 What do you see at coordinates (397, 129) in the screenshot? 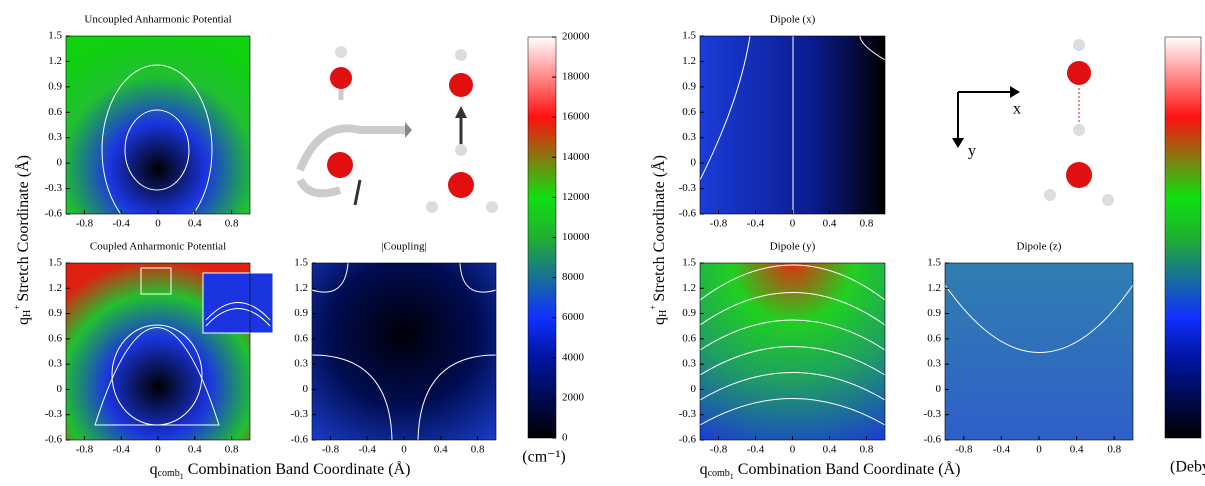
I see `molecule-left` at bounding box center [397, 129].